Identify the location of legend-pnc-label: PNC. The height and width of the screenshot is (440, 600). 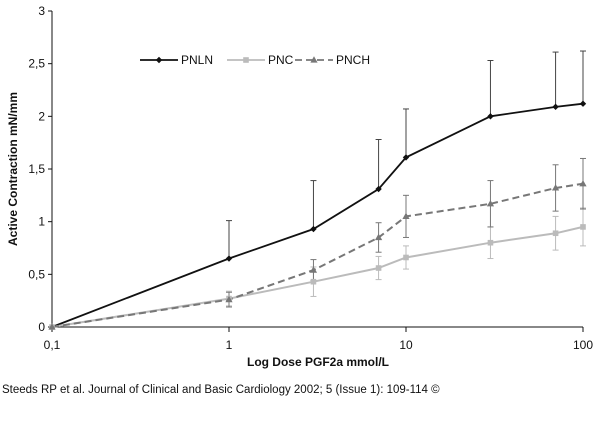
(281, 60).